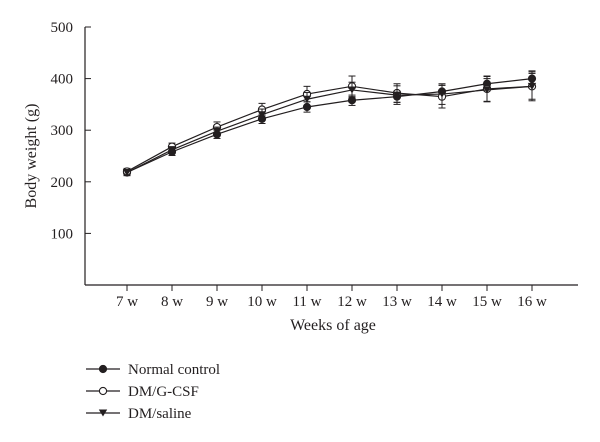 This screenshot has height=442, width=600. I want to click on legend-item-dm-g-csf: DM/G-CSF, so click(142, 392).